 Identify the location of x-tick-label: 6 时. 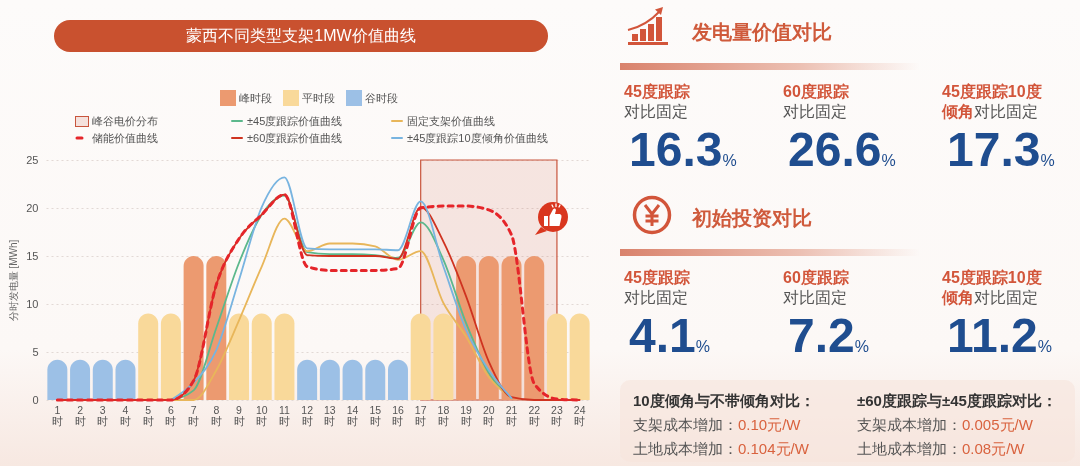
(171, 415).